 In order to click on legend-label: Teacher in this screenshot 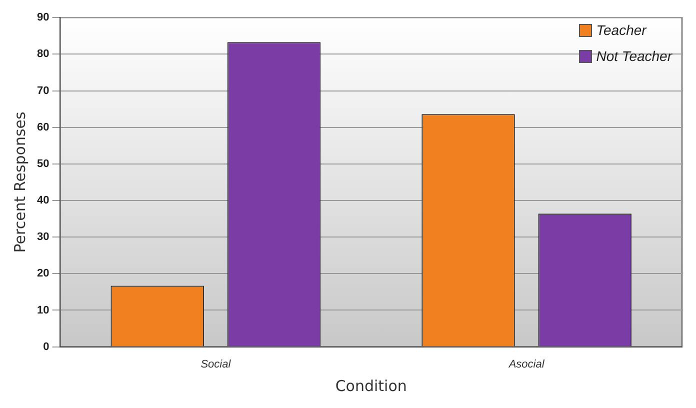, I will do `click(621, 30)`.